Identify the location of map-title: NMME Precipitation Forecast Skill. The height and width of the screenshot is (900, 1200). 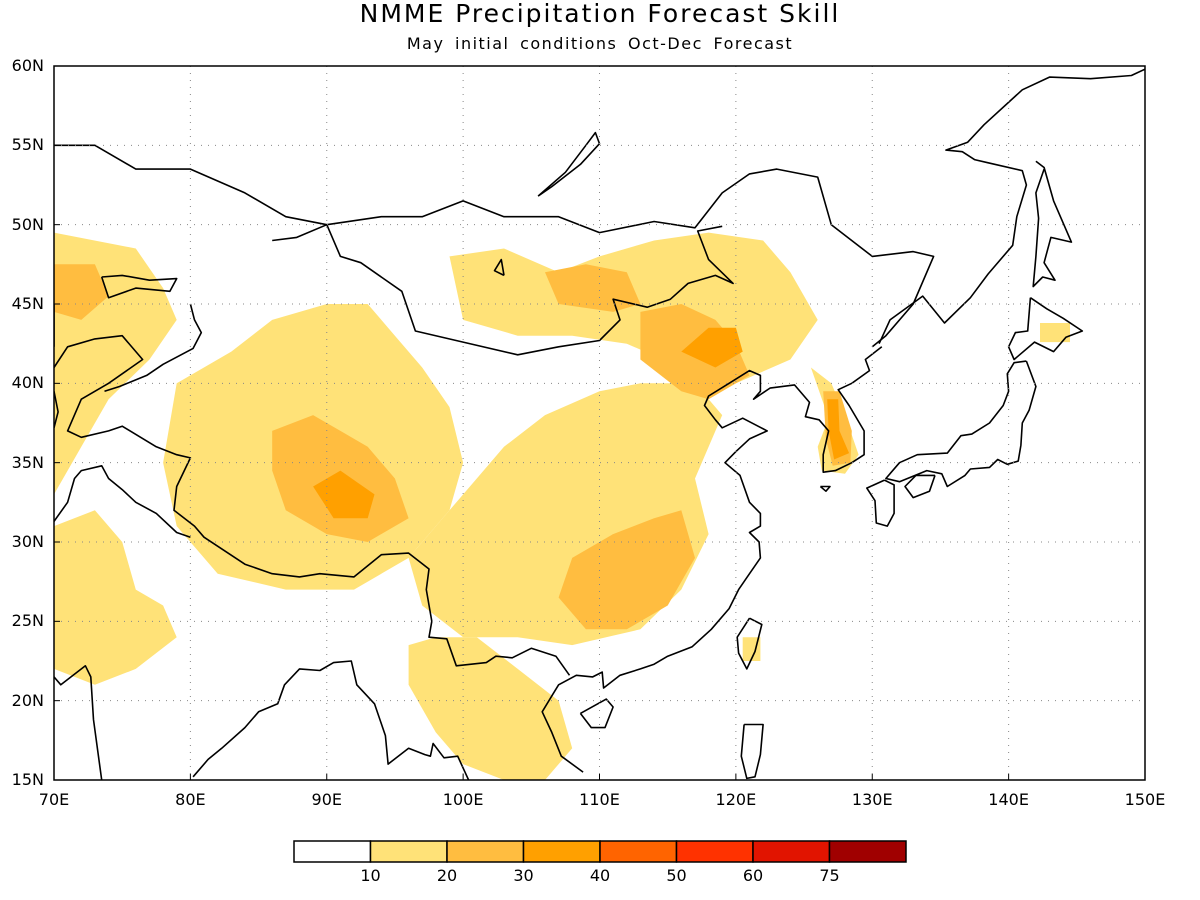
(600, 14).